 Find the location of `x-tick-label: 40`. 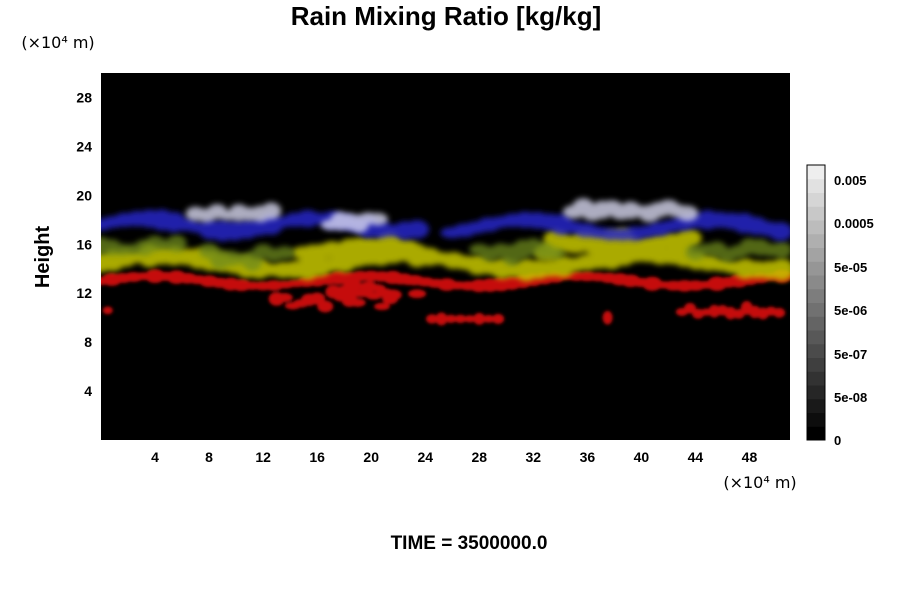

x-tick-label: 40 is located at coordinates (642, 457).